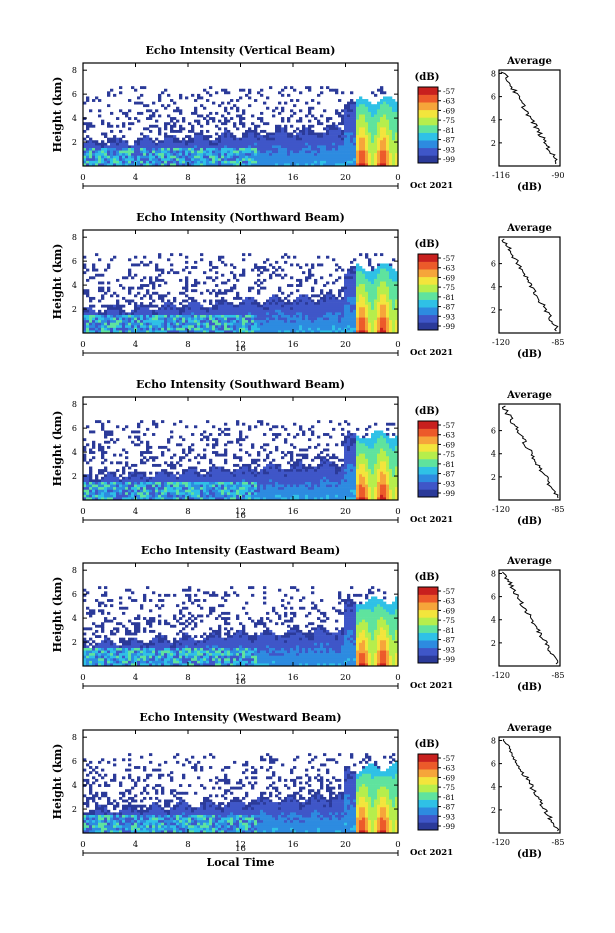  I want to click on average-y-tick-label: 2, so click(493, 143).